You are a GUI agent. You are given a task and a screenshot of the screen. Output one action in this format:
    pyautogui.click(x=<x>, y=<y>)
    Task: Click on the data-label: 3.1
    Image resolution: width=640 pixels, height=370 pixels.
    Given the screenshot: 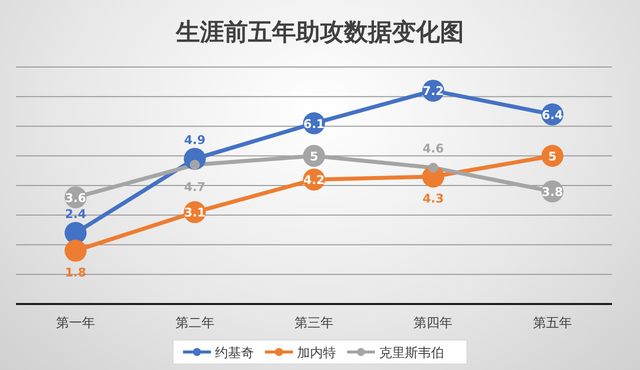 What is the action you would take?
    pyautogui.click(x=195, y=213)
    